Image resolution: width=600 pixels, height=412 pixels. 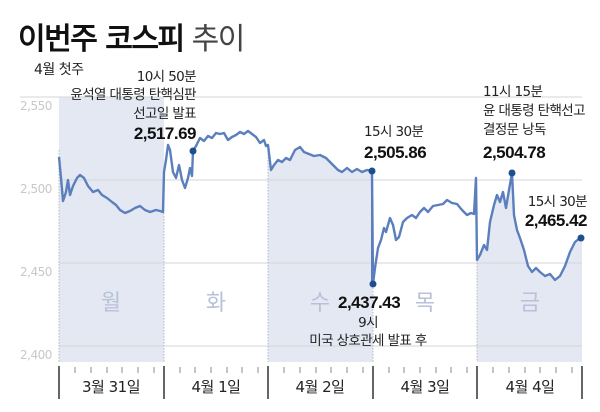 What do you see at coordinates (111, 259) in the screenshot?
I see `area-mon` at bounding box center [111, 259].